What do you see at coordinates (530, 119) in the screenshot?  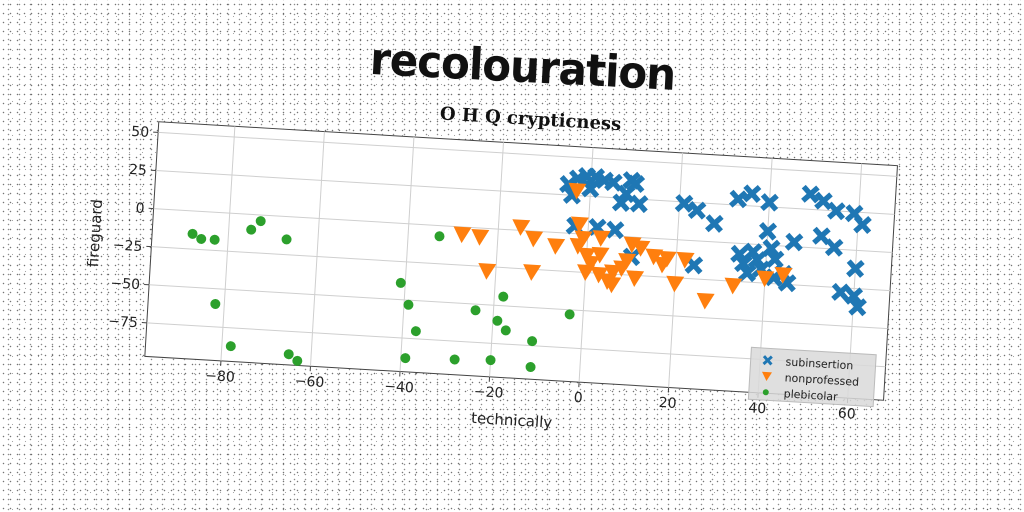 I see `chart-title: O H Q crypticness` at bounding box center [530, 119].